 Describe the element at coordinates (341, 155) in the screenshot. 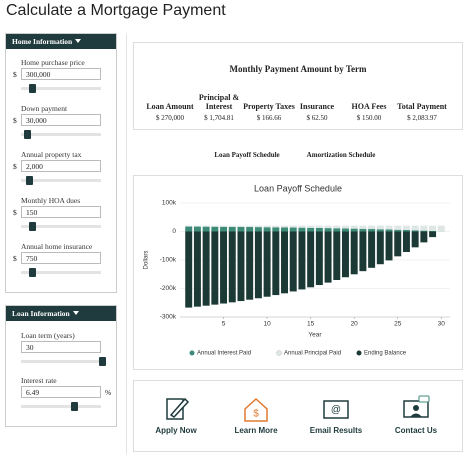

I see `tab: Amortization Schedule` at that location.